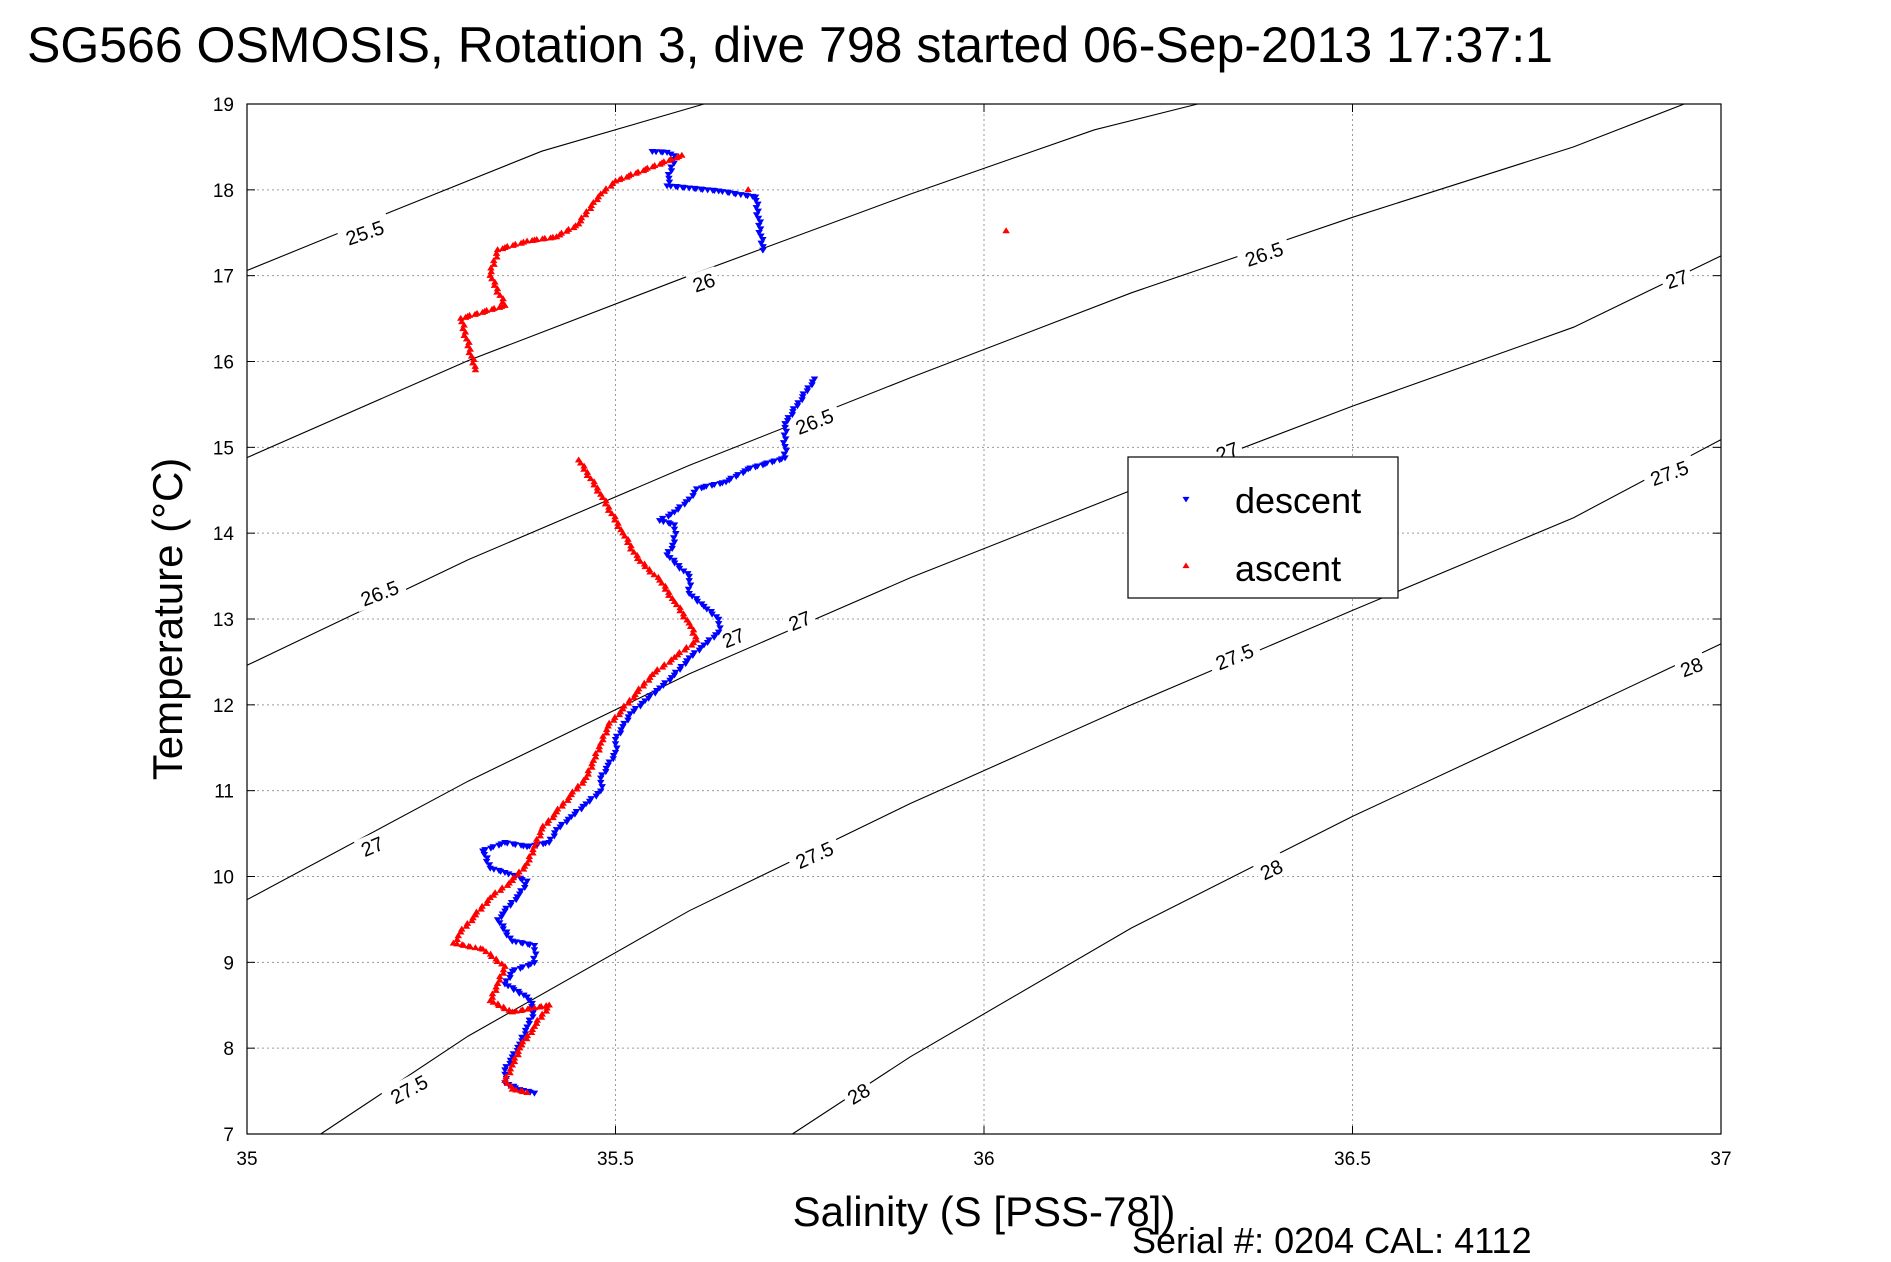 The image size is (1891, 1262). I want to click on serial-cal-footer: Serial #: 0204 CAL: 4112, so click(1332, 1240).